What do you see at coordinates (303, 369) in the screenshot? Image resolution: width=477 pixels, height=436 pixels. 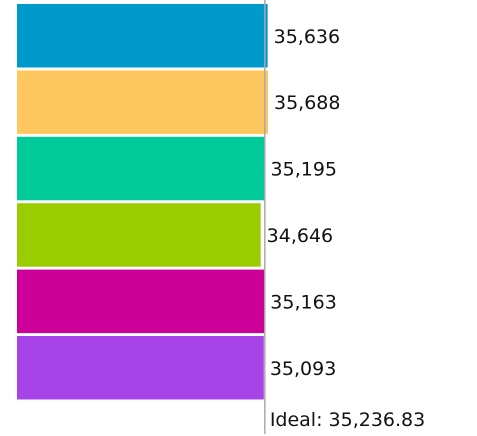 I see `value-label-6: 35,093` at bounding box center [303, 369].